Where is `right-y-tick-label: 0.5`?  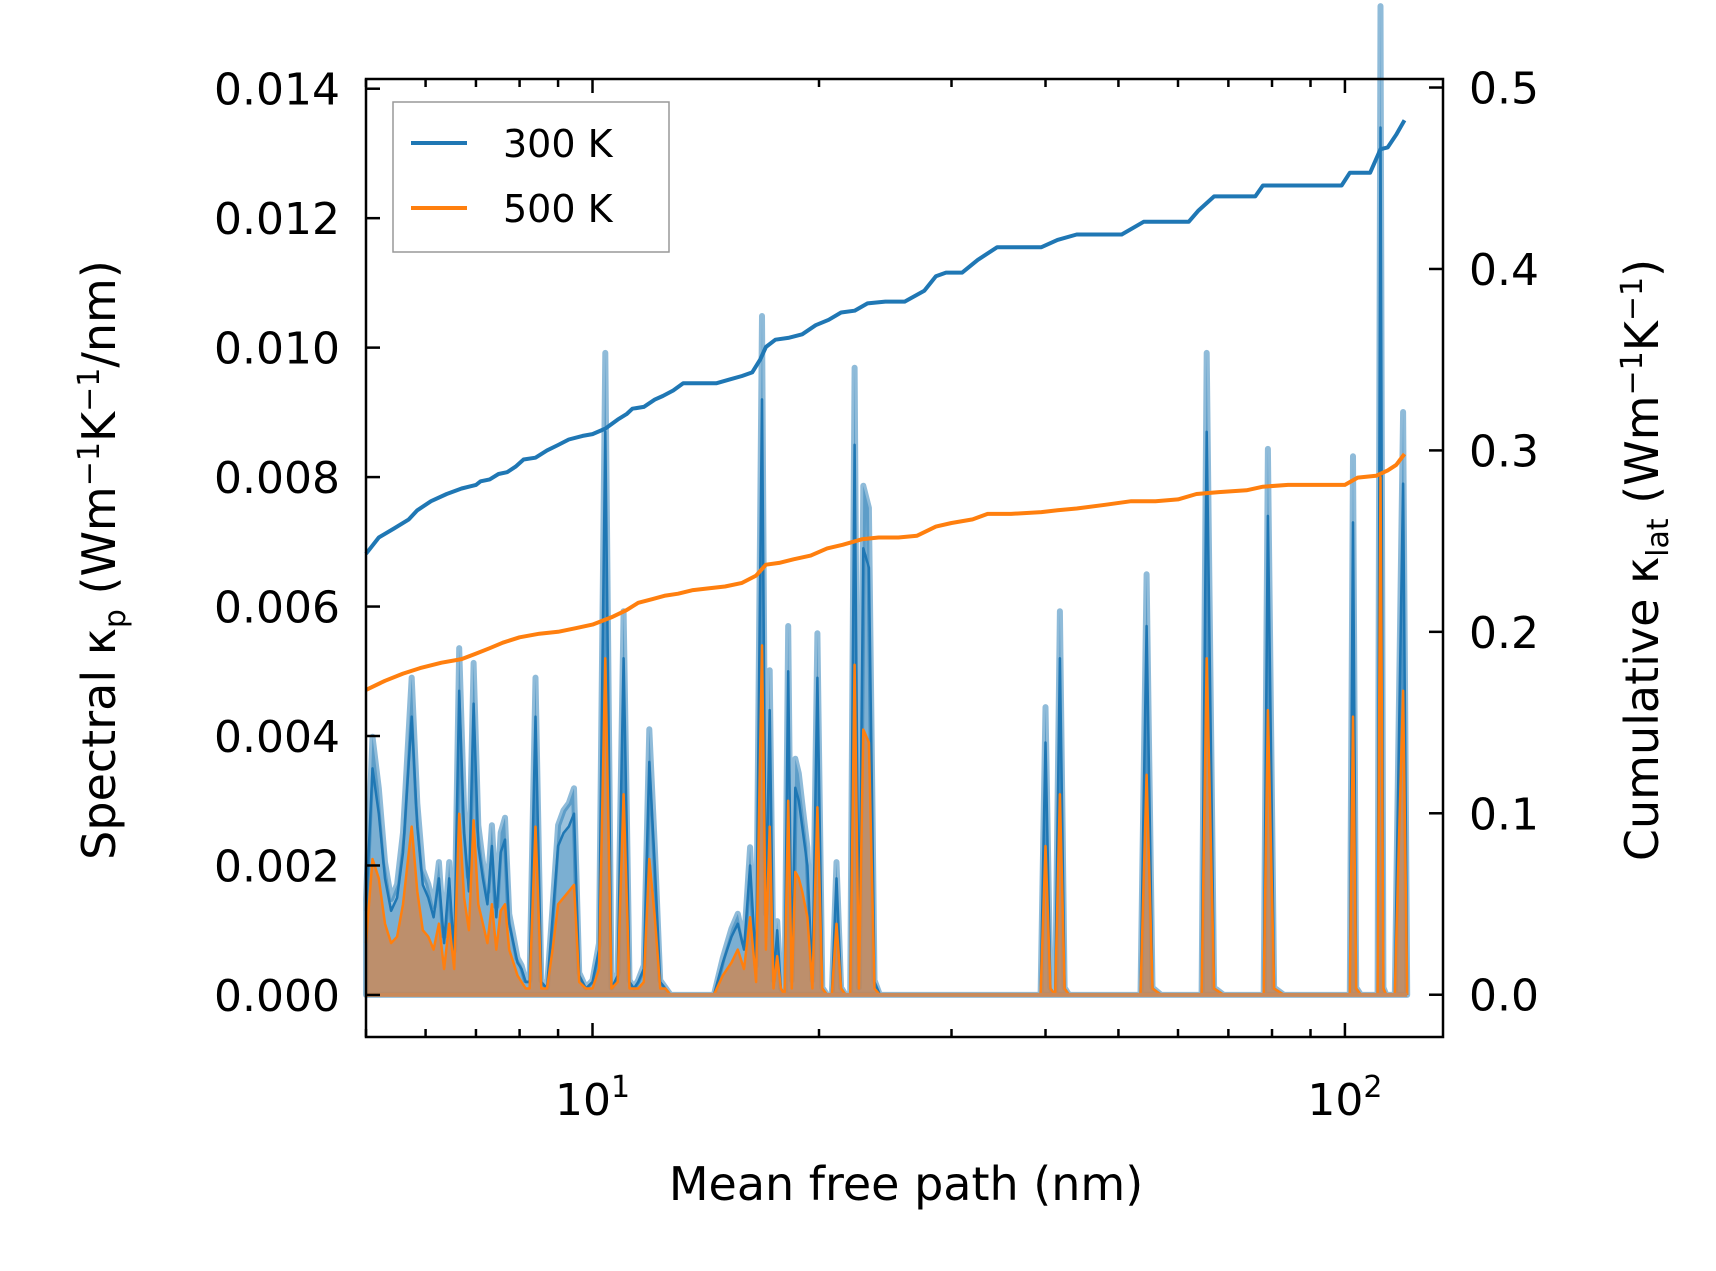
right-y-tick-label: 0.5 is located at coordinates (1504, 89).